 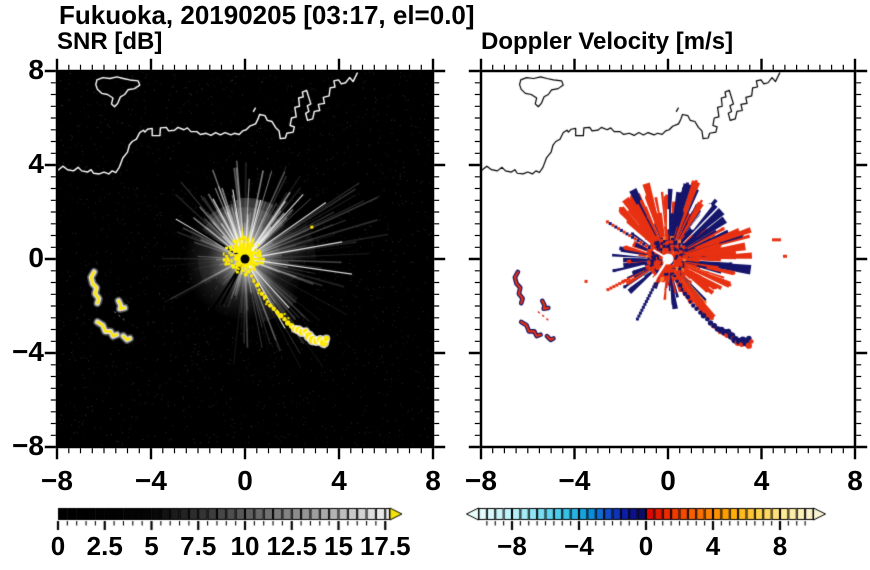 I want to click on colorbar-tick-label: 10, so click(x=245, y=546).